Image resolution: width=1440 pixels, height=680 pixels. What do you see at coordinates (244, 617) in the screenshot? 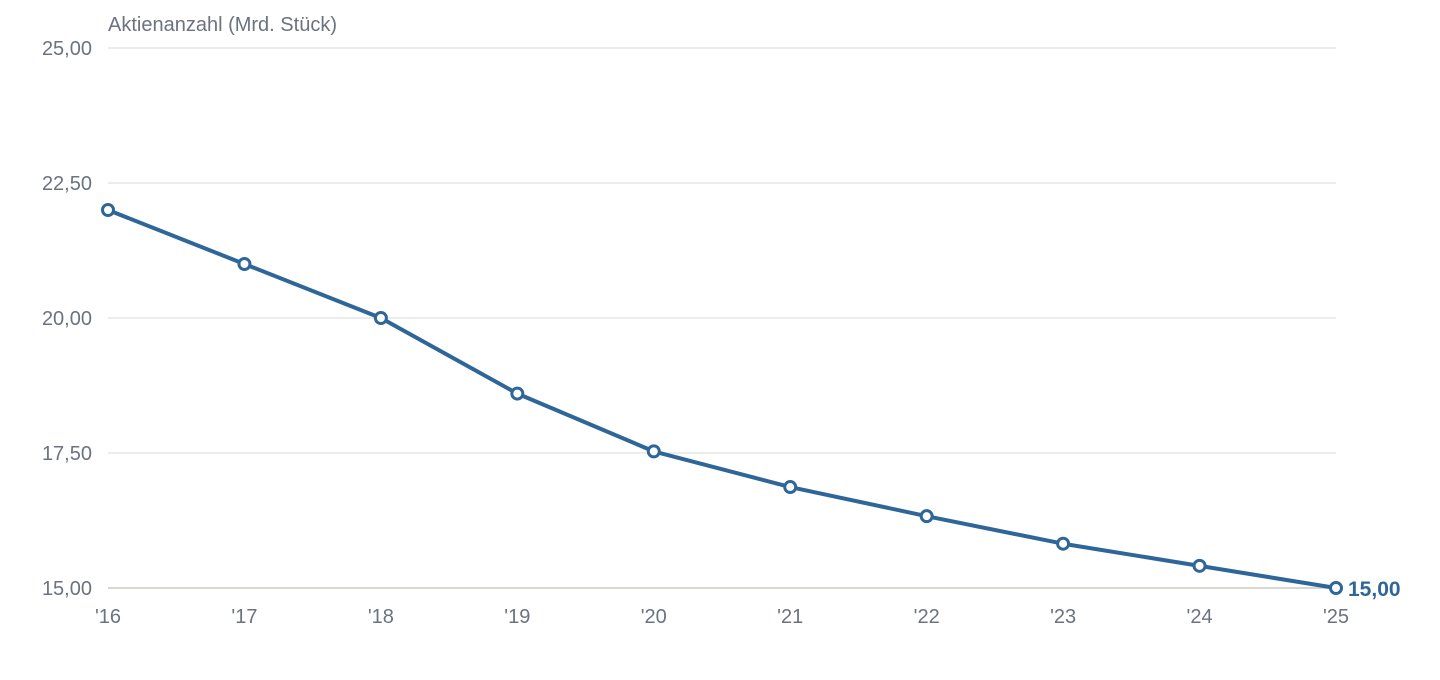
I see `x-tick-label: '17` at bounding box center [244, 617].